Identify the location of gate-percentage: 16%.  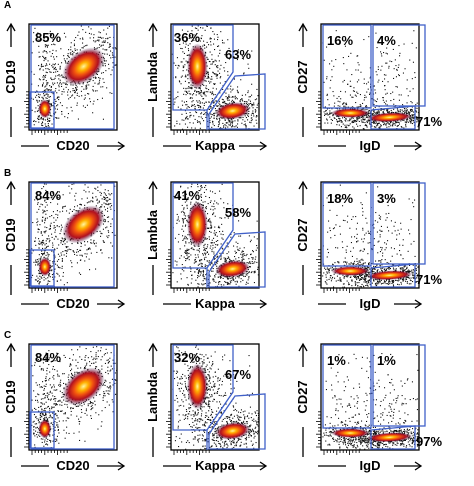
(340, 40).